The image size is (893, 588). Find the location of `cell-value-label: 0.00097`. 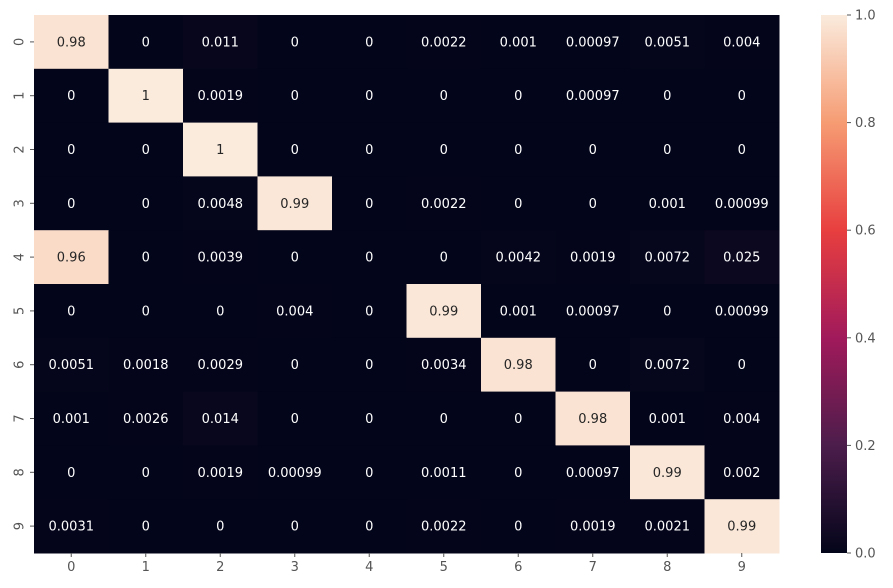

cell-value-label: 0.00097 is located at coordinates (593, 96).